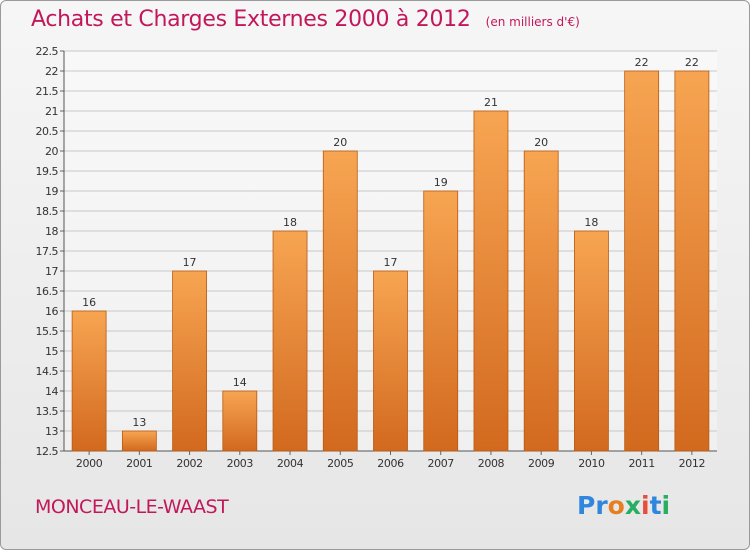 This screenshot has height=550, width=750. What do you see at coordinates (591, 341) in the screenshot?
I see `bar-2010` at bounding box center [591, 341].